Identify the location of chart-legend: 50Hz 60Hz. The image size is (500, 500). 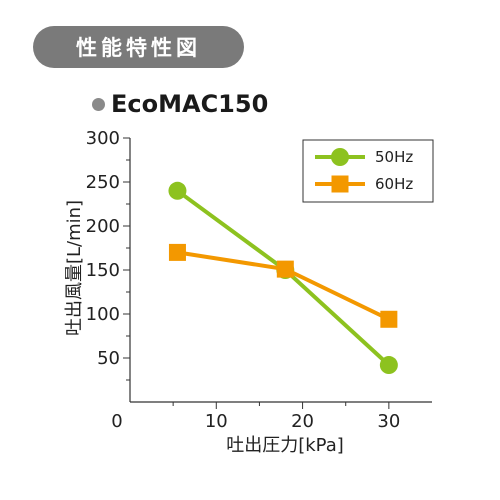
(368, 171).